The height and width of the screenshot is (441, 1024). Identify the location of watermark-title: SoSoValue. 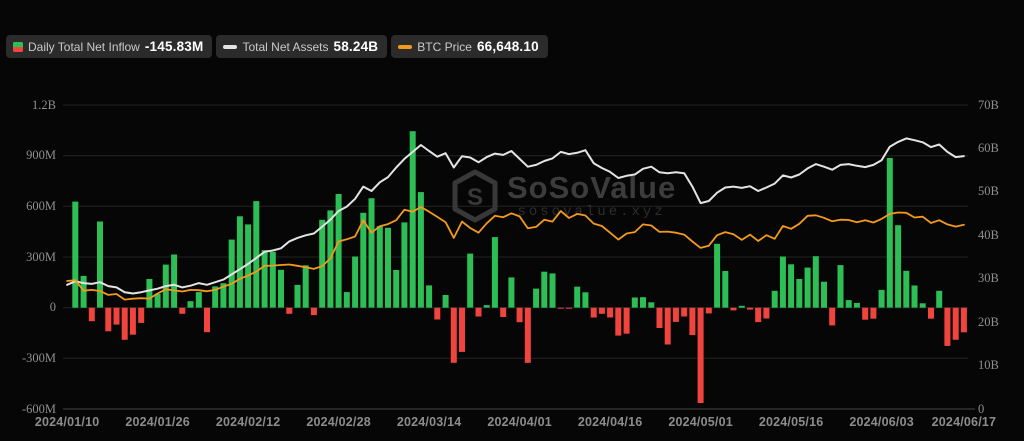
(592, 187).